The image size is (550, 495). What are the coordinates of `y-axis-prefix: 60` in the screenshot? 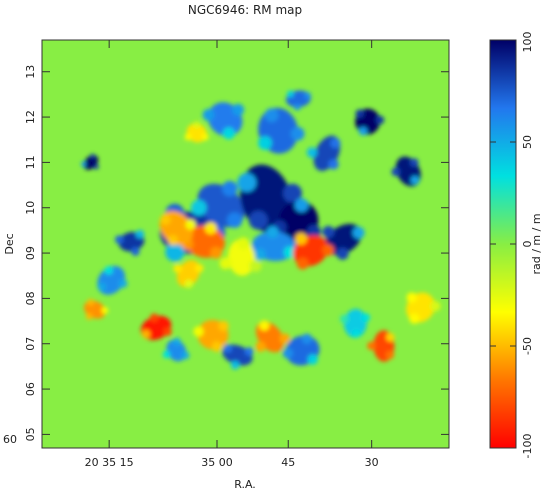 It's located at (10, 439).